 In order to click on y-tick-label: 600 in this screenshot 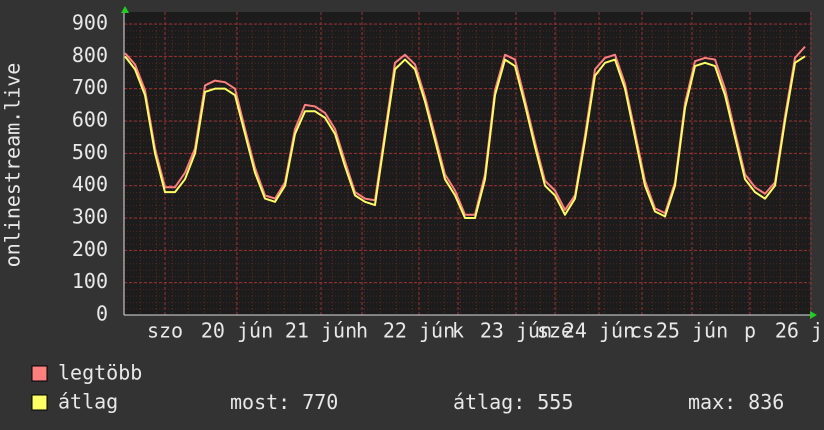, I will do `click(90, 120)`.